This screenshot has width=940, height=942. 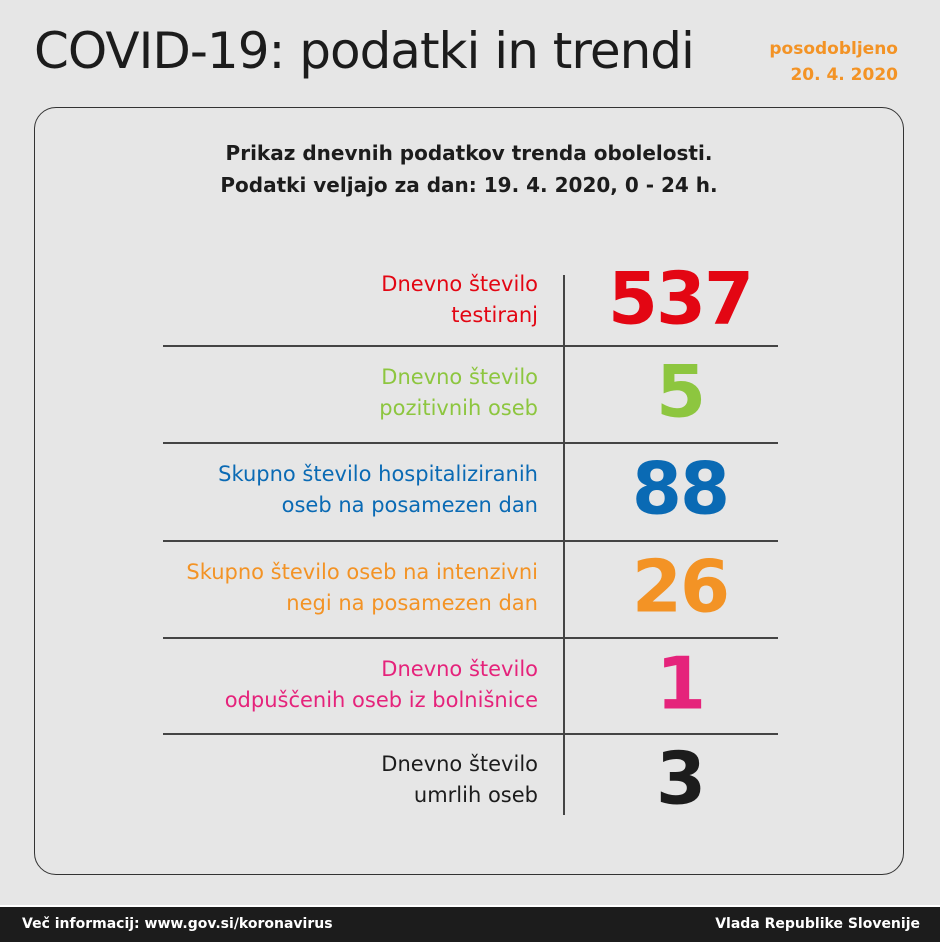 What do you see at coordinates (833, 62) in the screenshot?
I see `updated-info: posodobljeno 20. 4. 2020` at bounding box center [833, 62].